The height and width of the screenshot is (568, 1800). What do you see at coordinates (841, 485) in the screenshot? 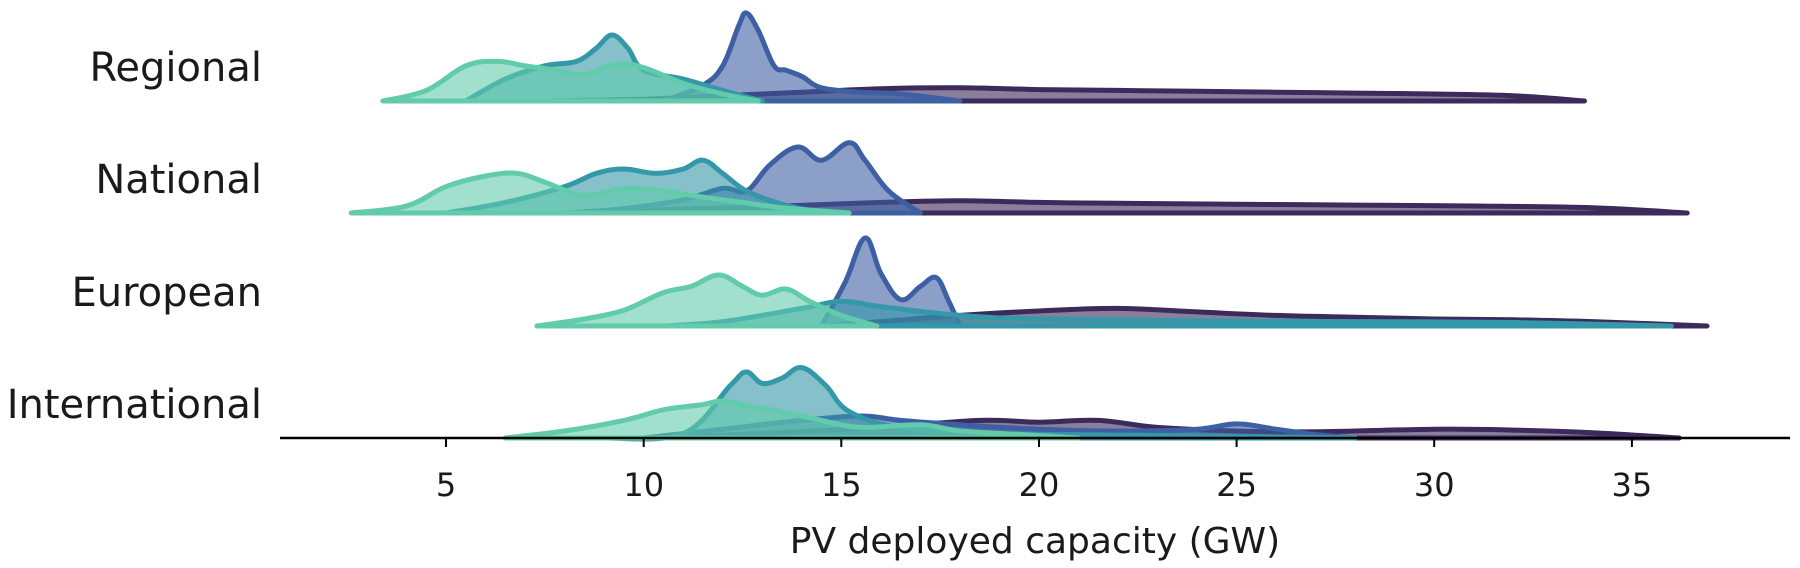
I see `x-tick-label-15: 15` at bounding box center [841, 485].